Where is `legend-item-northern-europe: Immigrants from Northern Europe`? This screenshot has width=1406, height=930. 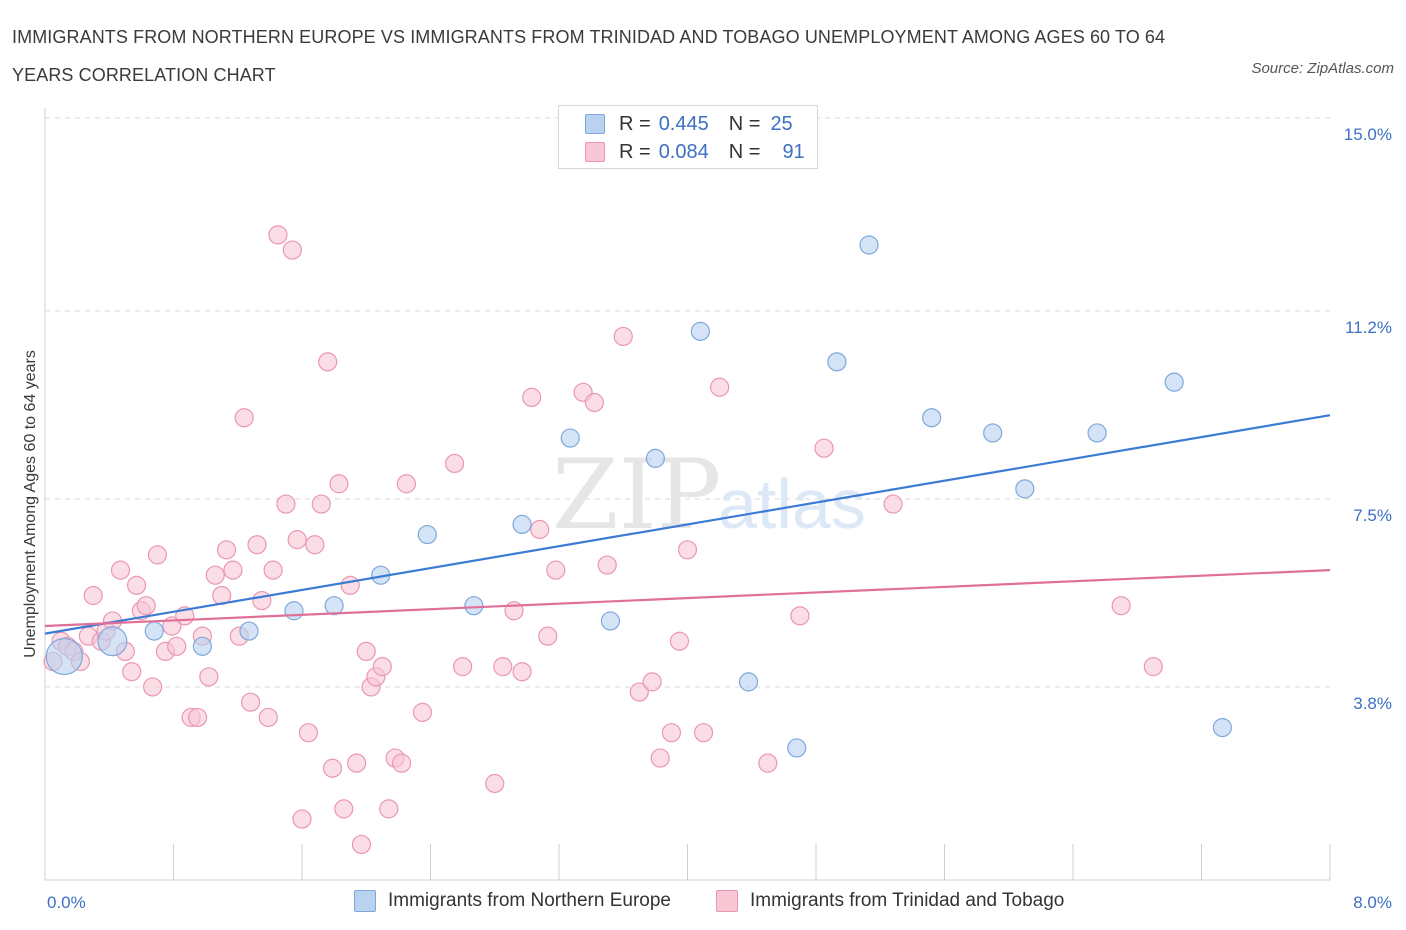 legend-item-northern-europe: Immigrants from Northern Europe is located at coordinates (512, 901).